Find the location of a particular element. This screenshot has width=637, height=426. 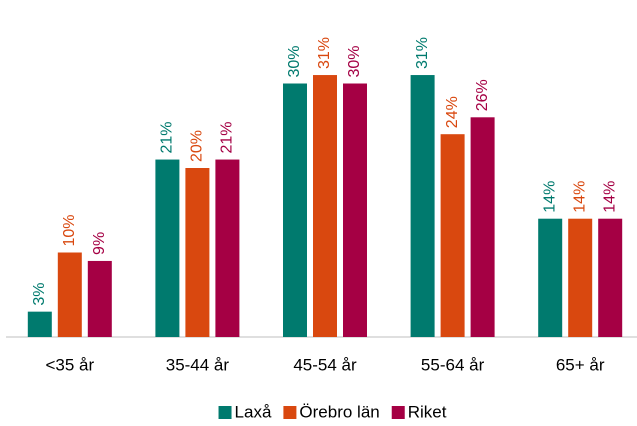

value-label: 26% is located at coordinates (482, 95).